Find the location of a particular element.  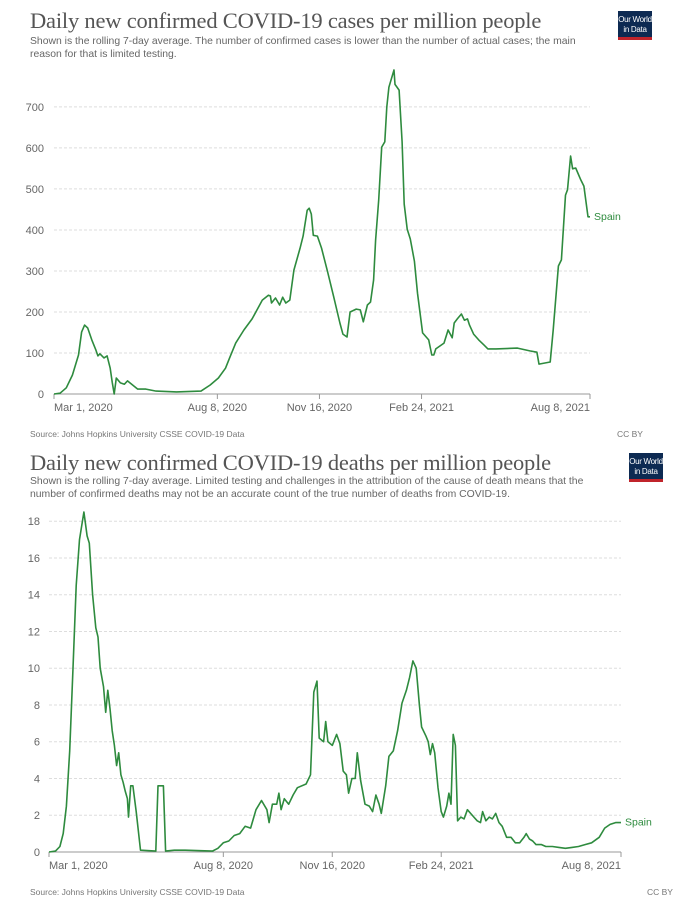

y-tick-label: 4 is located at coordinates (37, 779).